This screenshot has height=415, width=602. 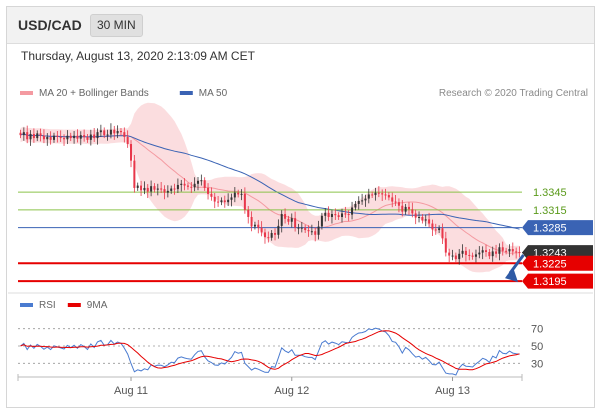 I want to click on timeframe-badge: 30 MIN, so click(x=116, y=25).